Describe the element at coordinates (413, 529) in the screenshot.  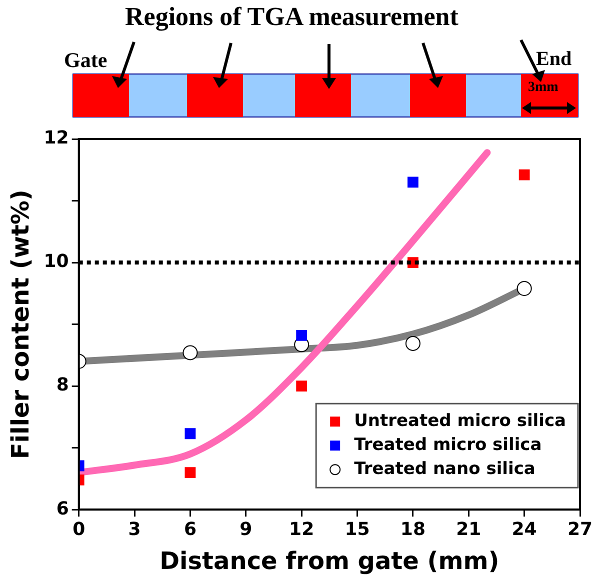
I see `x-tick-label: 18` at that location.